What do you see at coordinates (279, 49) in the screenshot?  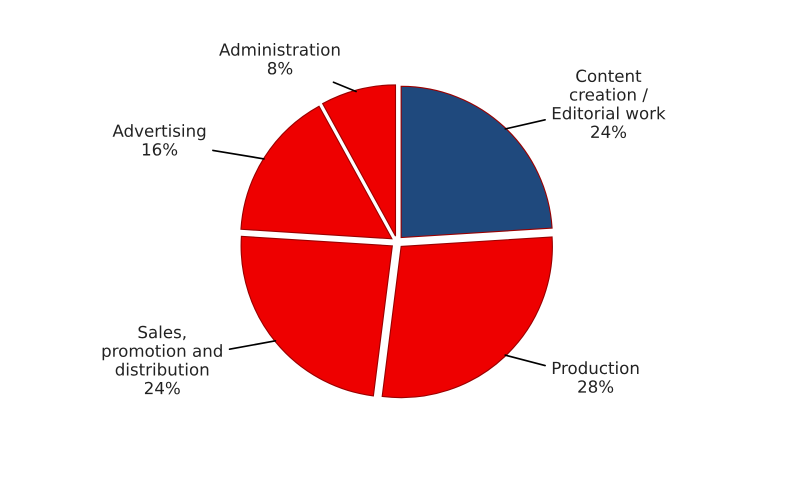 I see `slice-label: Administration` at bounding box center [279, 49].